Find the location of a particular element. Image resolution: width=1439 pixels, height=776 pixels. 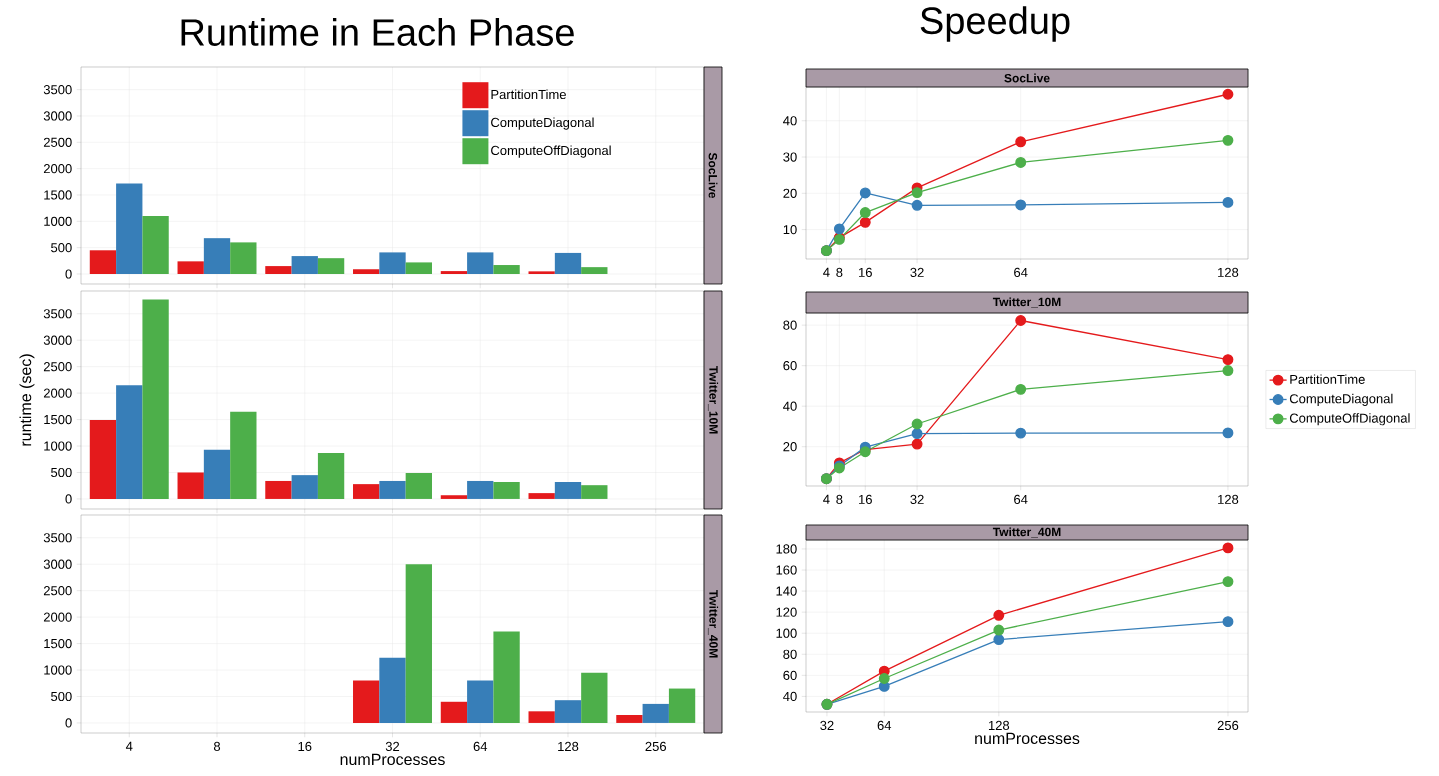

y-tick-label: 160 is located at coordinates (786, 570).